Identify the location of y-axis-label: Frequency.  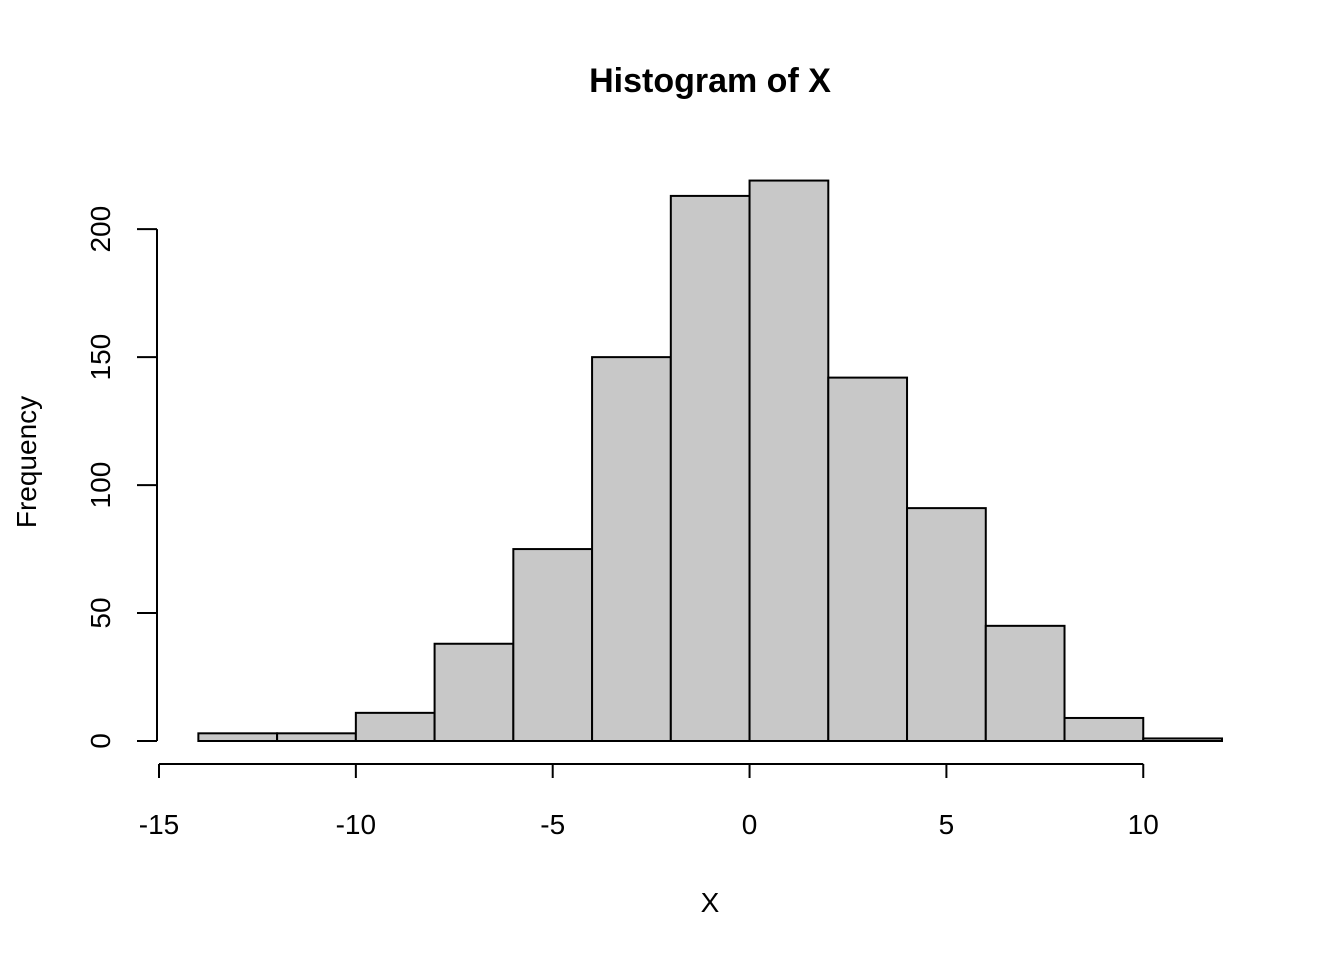
(26, 462).